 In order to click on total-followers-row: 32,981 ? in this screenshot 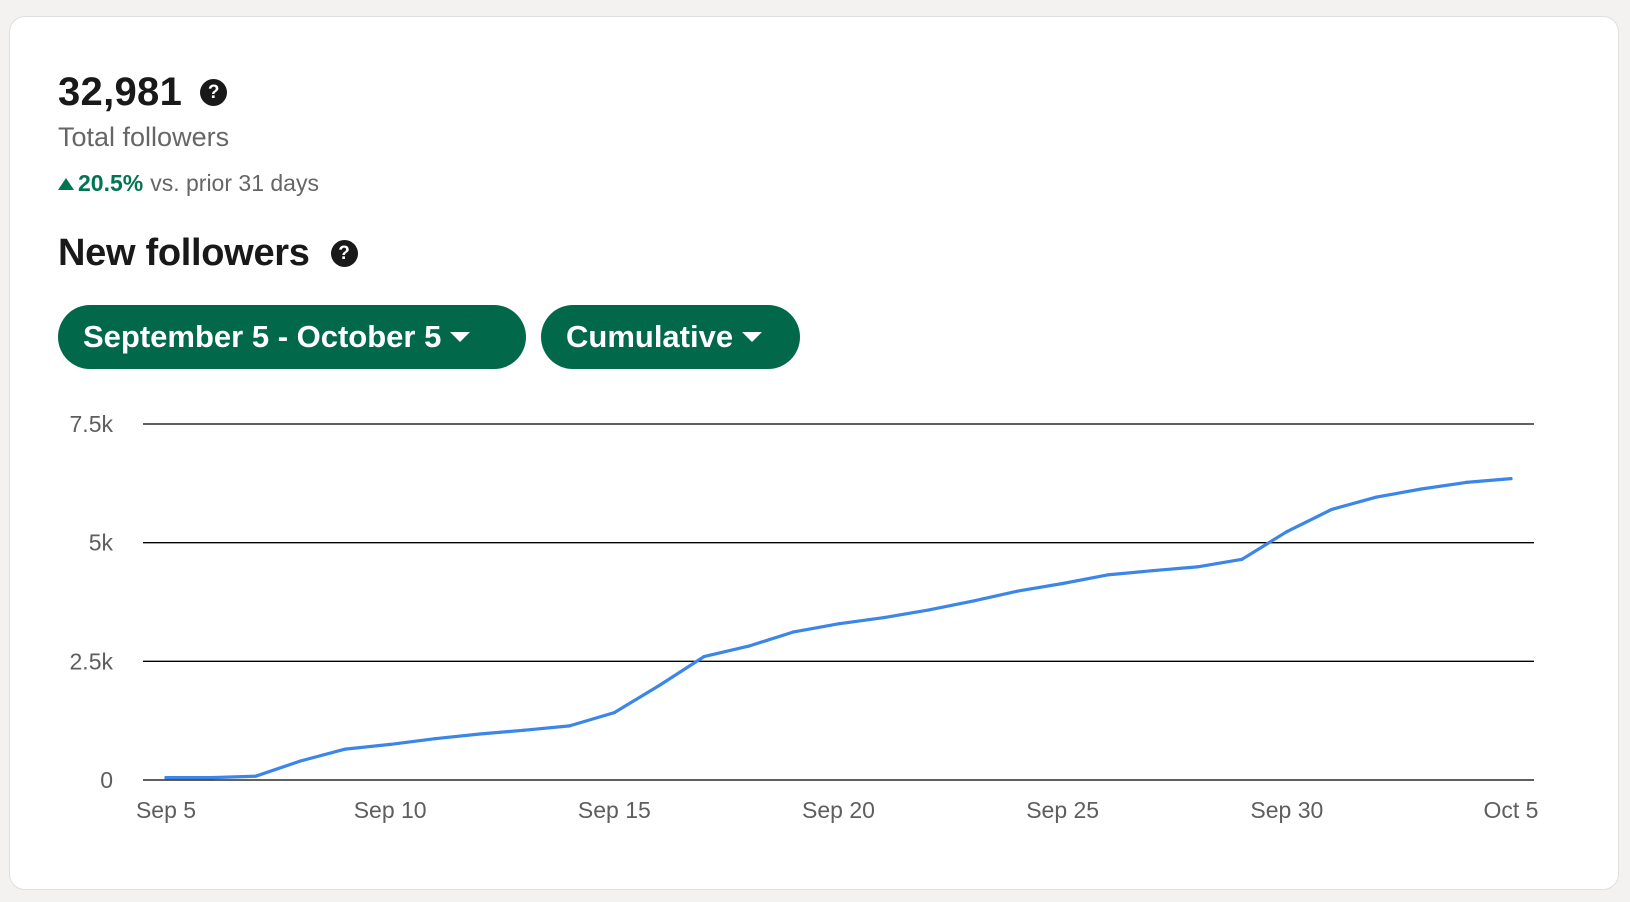, I will do `click(143, 92)`.